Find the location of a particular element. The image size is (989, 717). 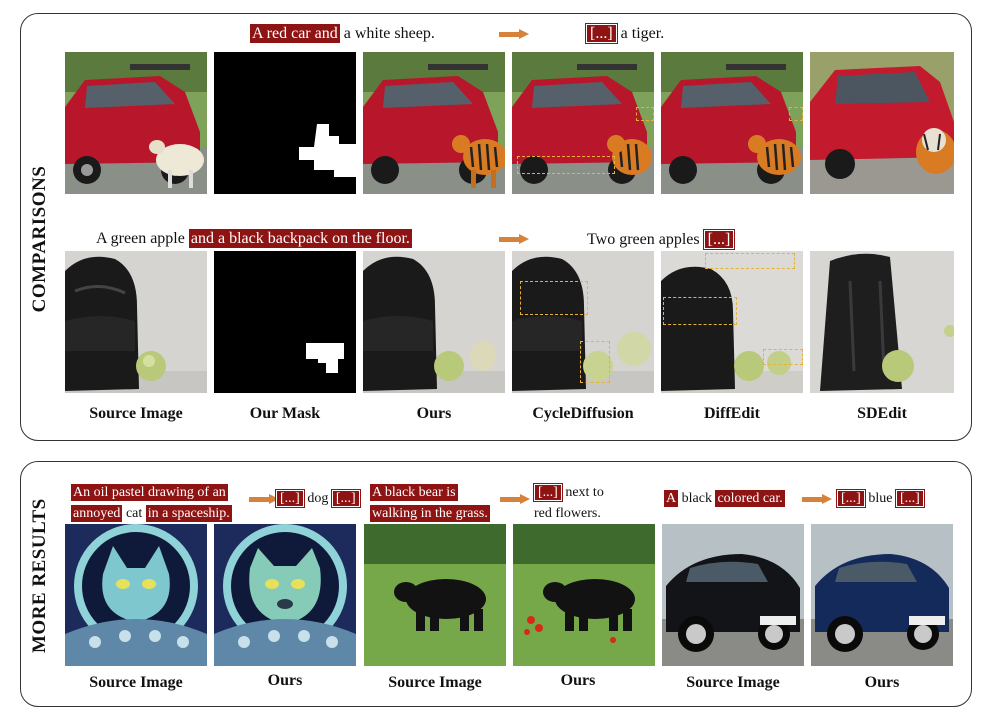

row2-source-image is located at coordinates (136, 322).